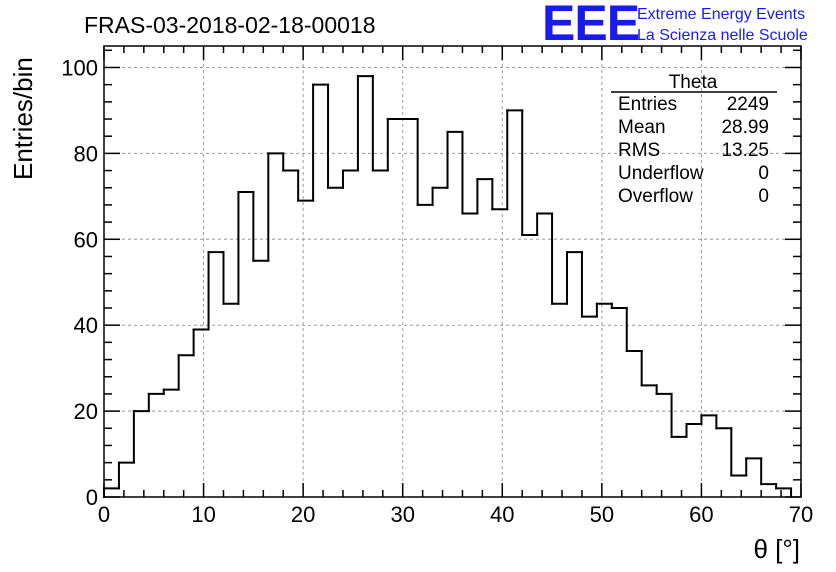 This screenshot has height=572, width=836. Describe the element at coordinates (86, 325) in the screenshot. I see `y-tick-label: 40` at that location.